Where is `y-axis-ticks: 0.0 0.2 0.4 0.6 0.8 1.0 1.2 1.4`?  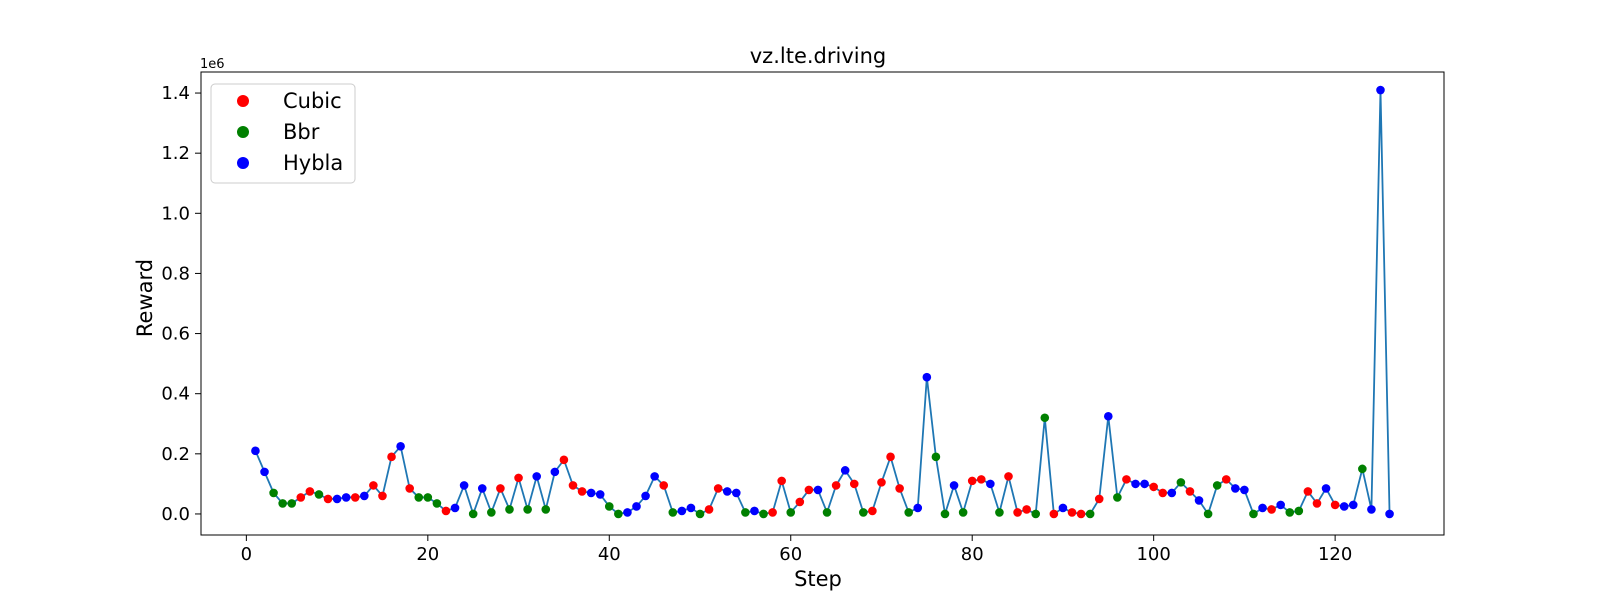 y-axis-ticks: 0.0 0.2 0.4 0.6 0.8 1.0 1.2 1.4 is located at coordinates (181, 304).